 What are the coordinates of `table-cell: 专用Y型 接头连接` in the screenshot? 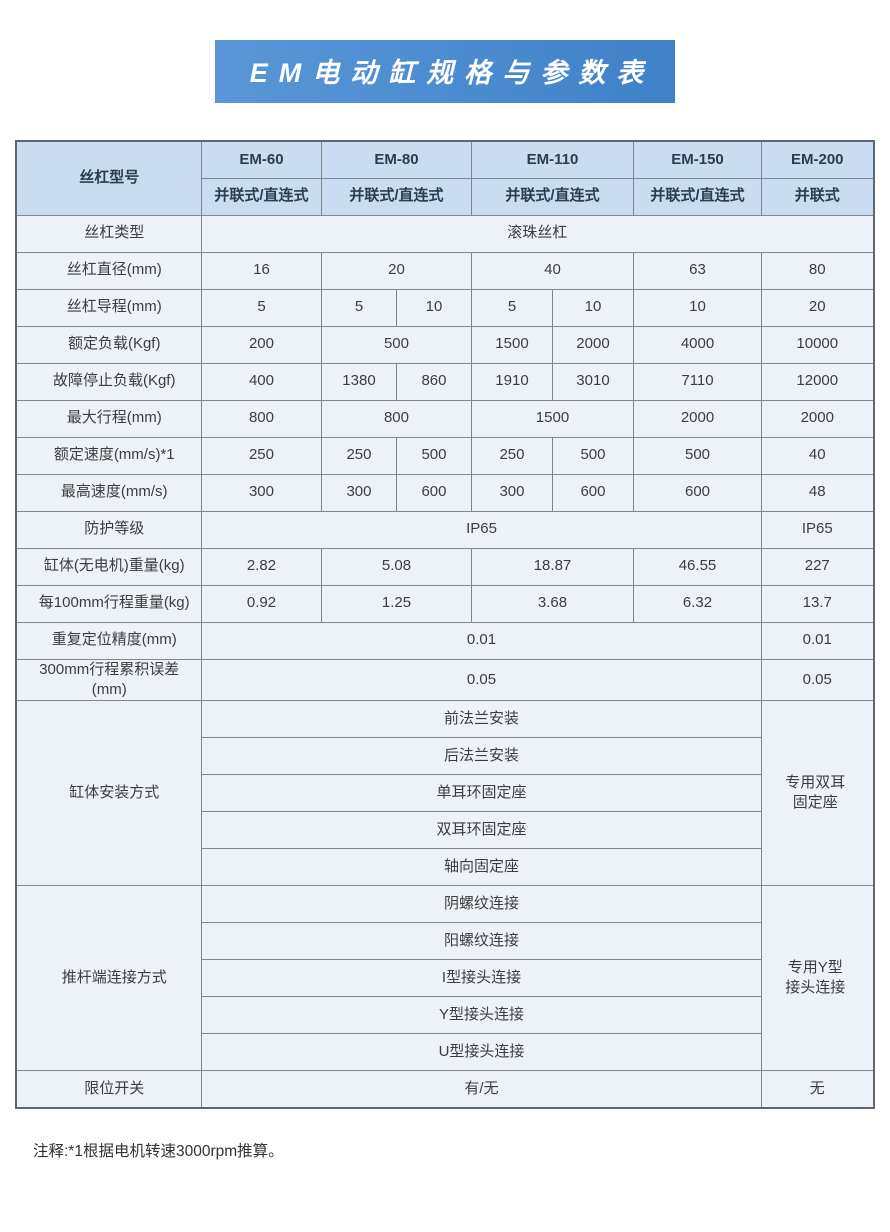 It's located at (817, 978).